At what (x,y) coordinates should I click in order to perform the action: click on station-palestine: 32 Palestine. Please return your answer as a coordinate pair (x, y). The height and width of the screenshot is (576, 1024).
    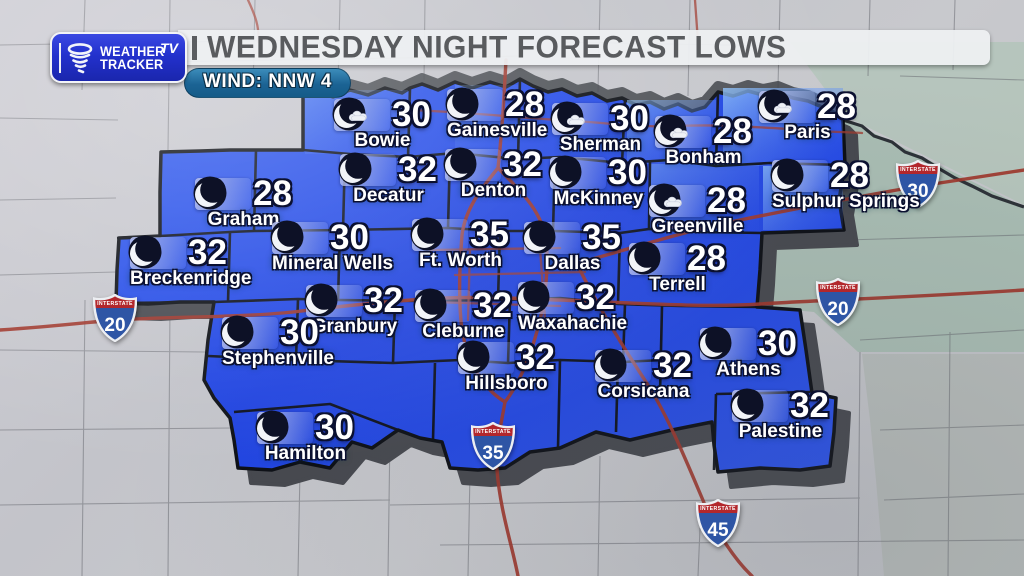
    Looking at the image, I should click on (779, 415).